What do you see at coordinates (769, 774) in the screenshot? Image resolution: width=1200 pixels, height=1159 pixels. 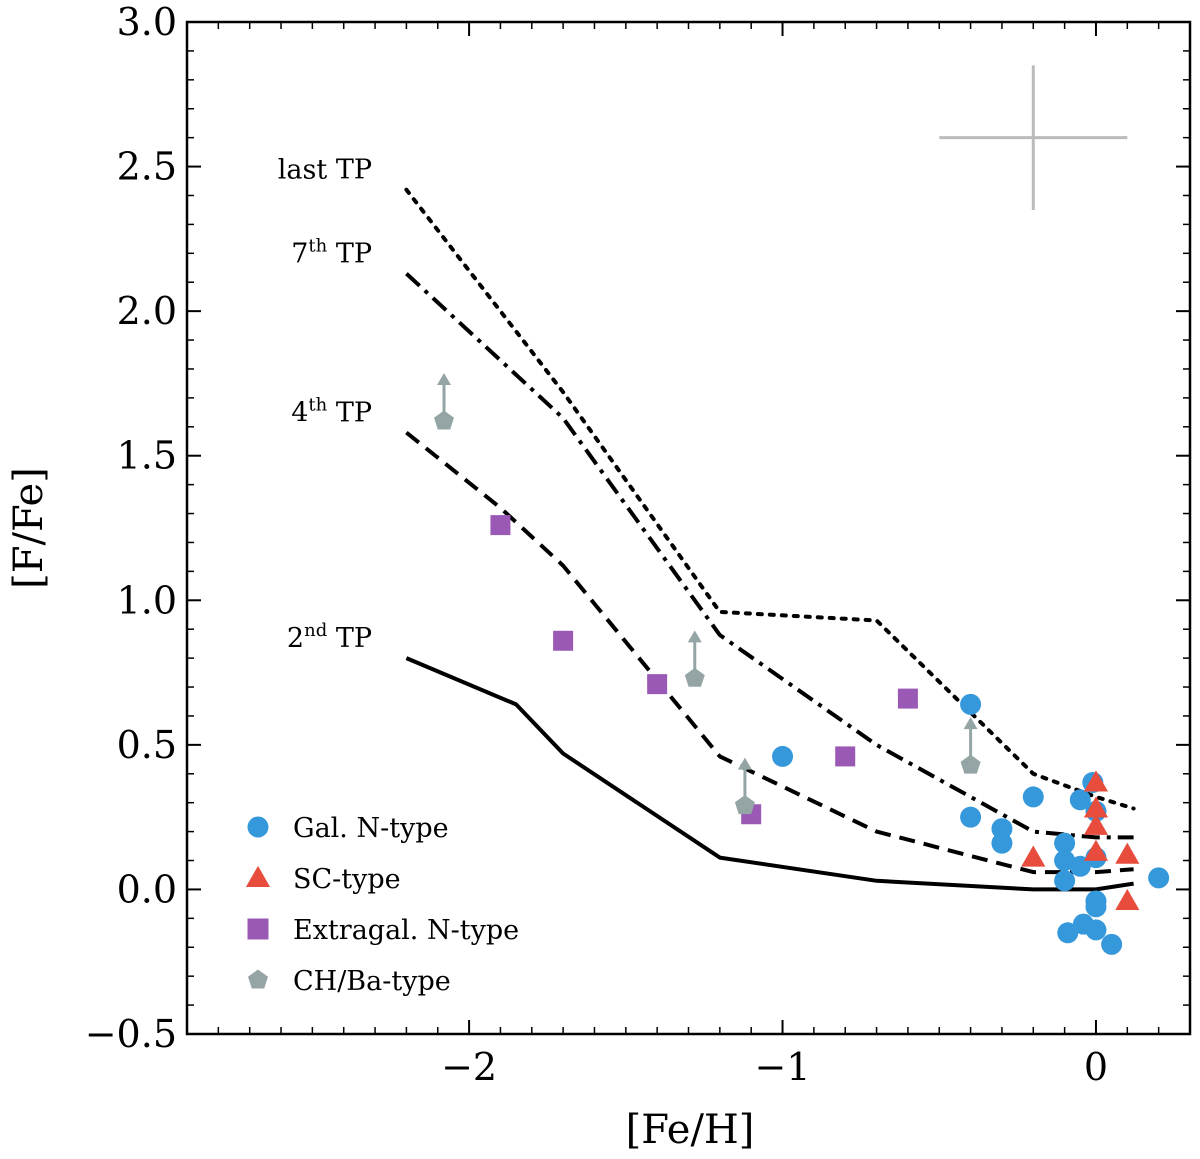 I see `model-line-2nd-tp` at bounding box center [769, 774].